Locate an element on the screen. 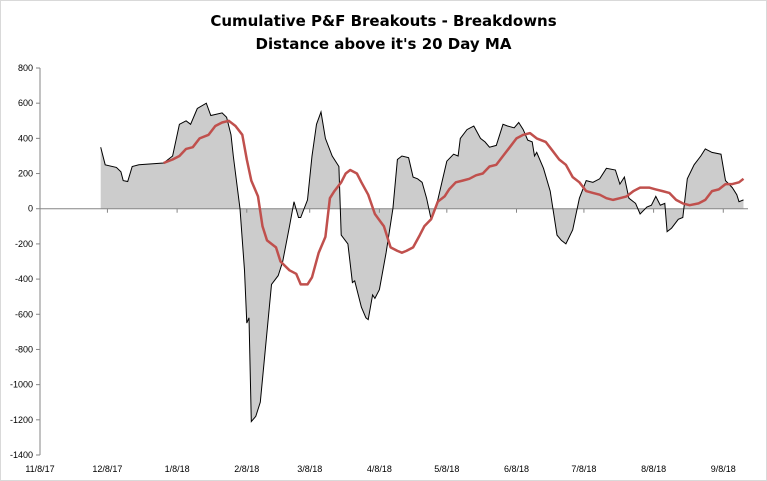 This screenshot has width=767, height=481. x-tick-label: 4/8/18 is located at coordinates (379, 469).